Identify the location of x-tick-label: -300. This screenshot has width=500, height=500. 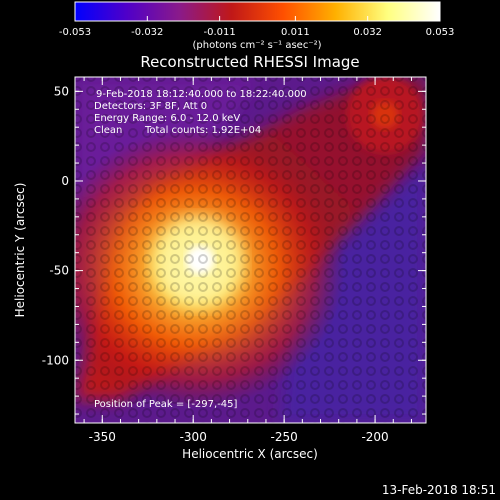
(193, 437).